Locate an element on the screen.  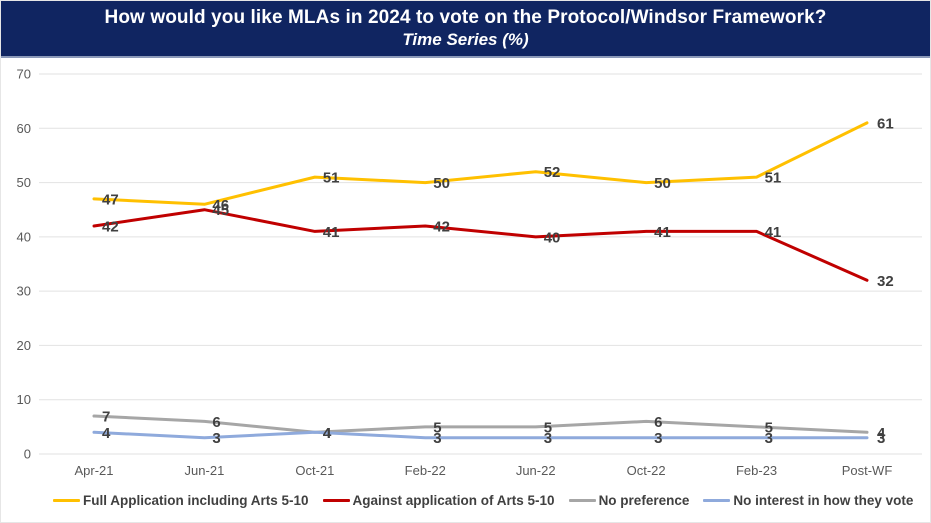
x-axis-tick-label: Post-WF is located at coordinates (867, 470).